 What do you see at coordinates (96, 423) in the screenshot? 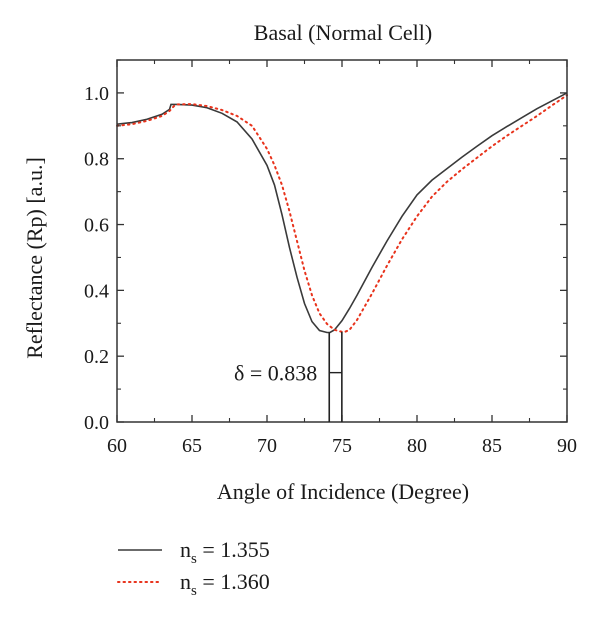
I see `y-tick-label: 0.0` at bounding box center [96, 423].